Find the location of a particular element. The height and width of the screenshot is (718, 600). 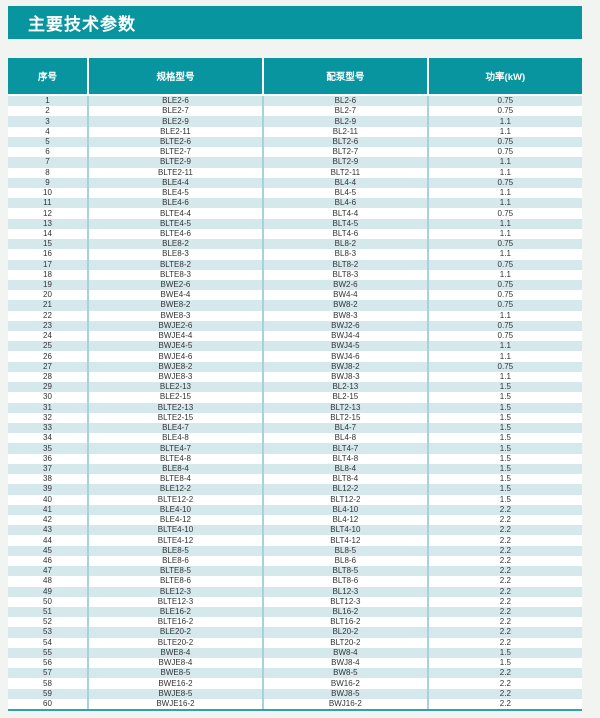

cell-pump-model: BWJ16-2 is located at coordinates (346, 704).